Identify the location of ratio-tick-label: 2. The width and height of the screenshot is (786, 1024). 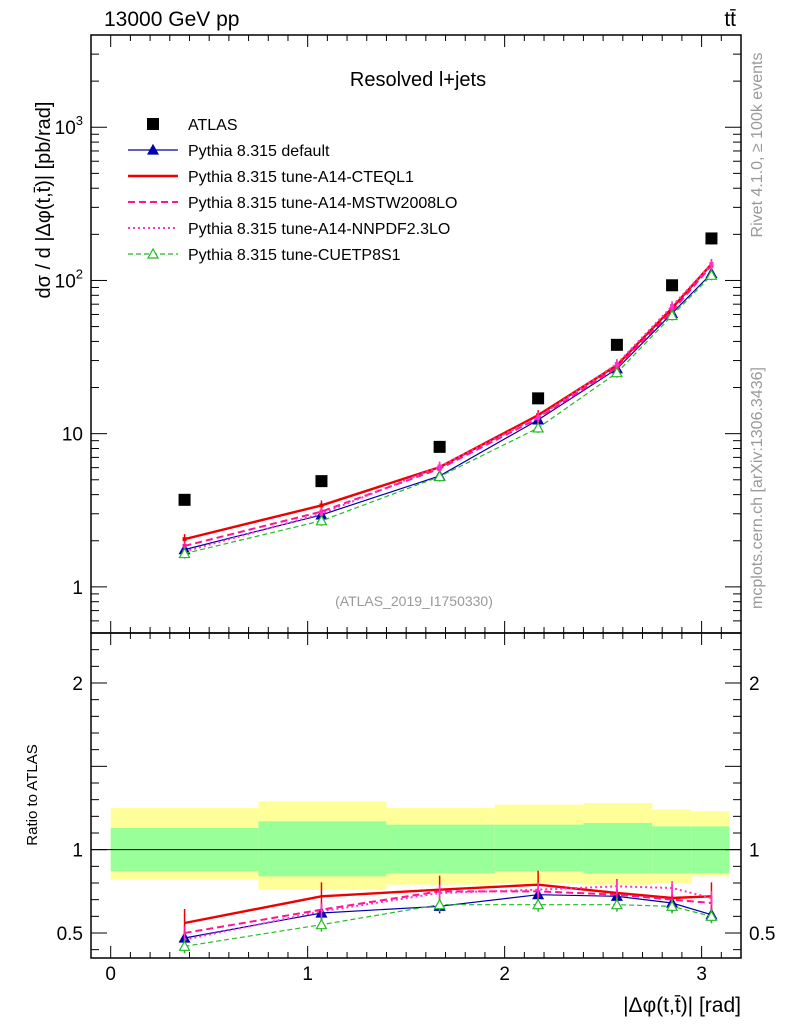
(77, 684).